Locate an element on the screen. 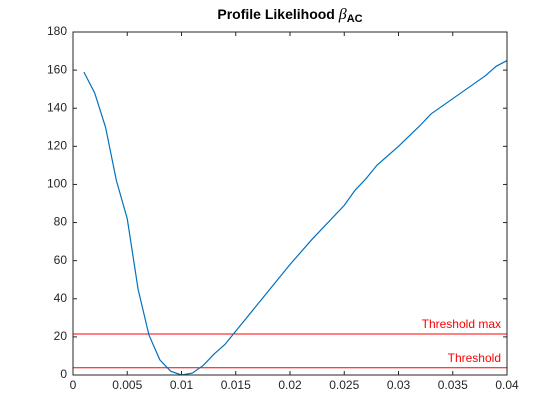  x-tick-label: 0.005 is located at coordinates (127, 385).